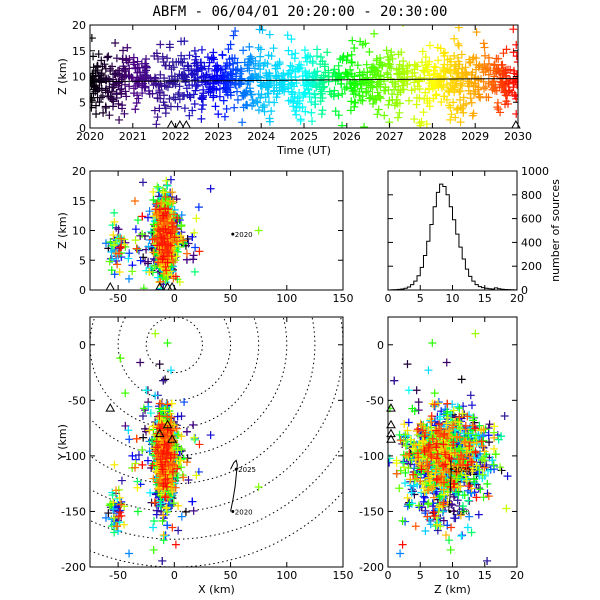 The image size is (600, 600). Describe the element at coordinates (390, 136) in the screenshot. I see `x-tick-label: 2027` at that location.